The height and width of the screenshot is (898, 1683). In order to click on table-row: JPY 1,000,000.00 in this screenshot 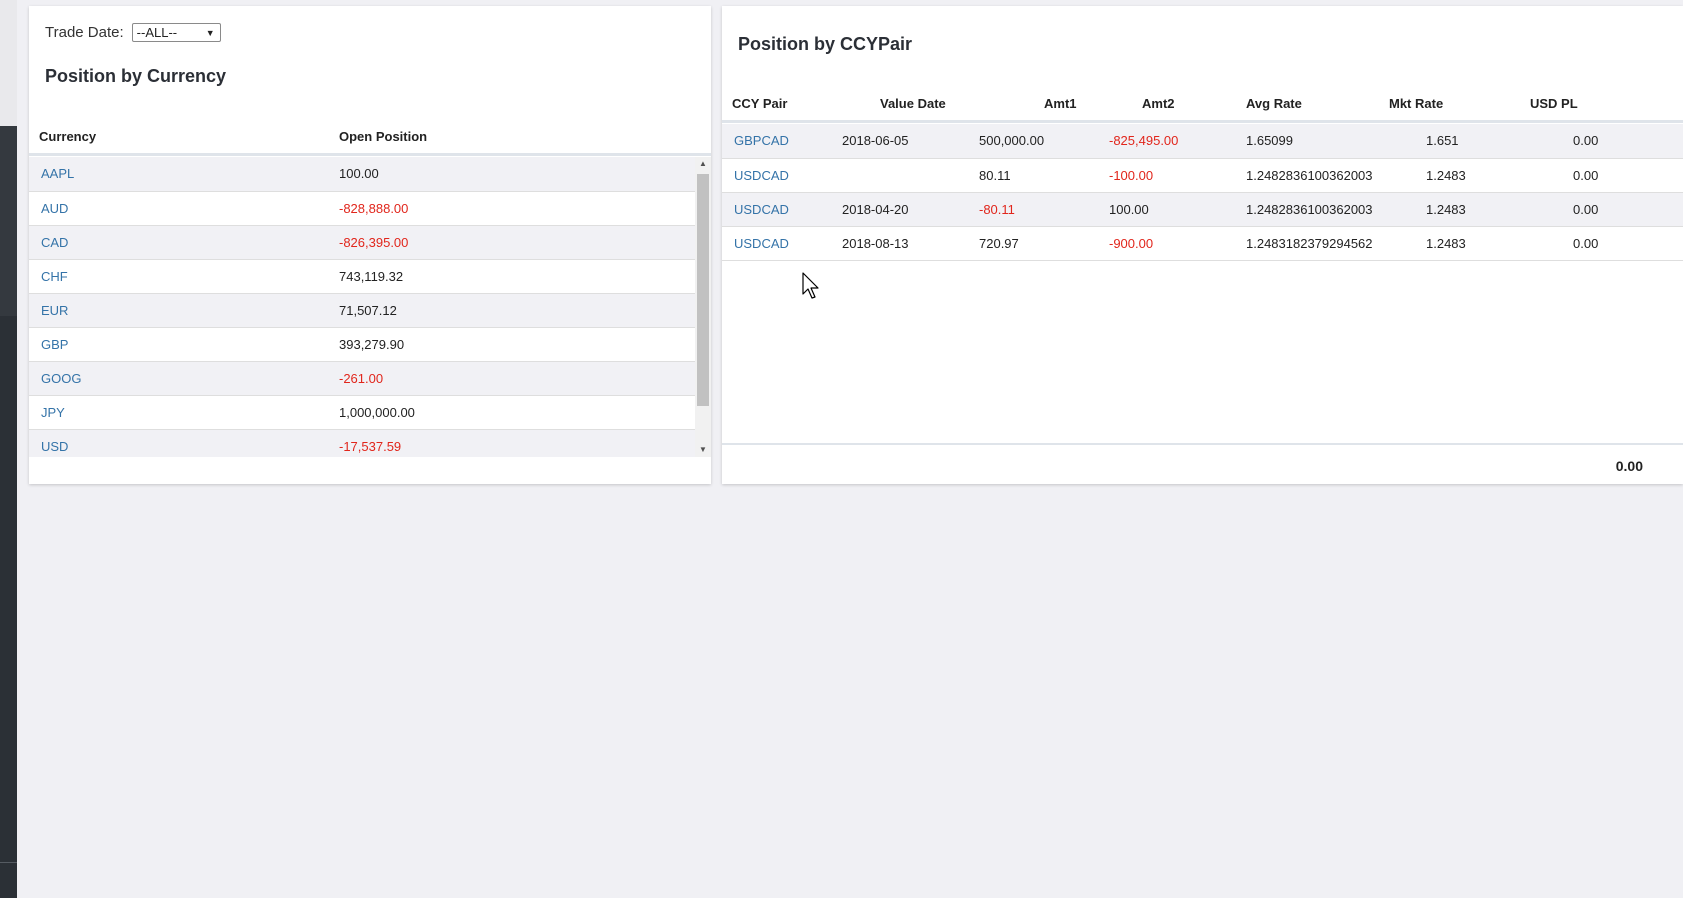, I will do `click(362, 412)`.